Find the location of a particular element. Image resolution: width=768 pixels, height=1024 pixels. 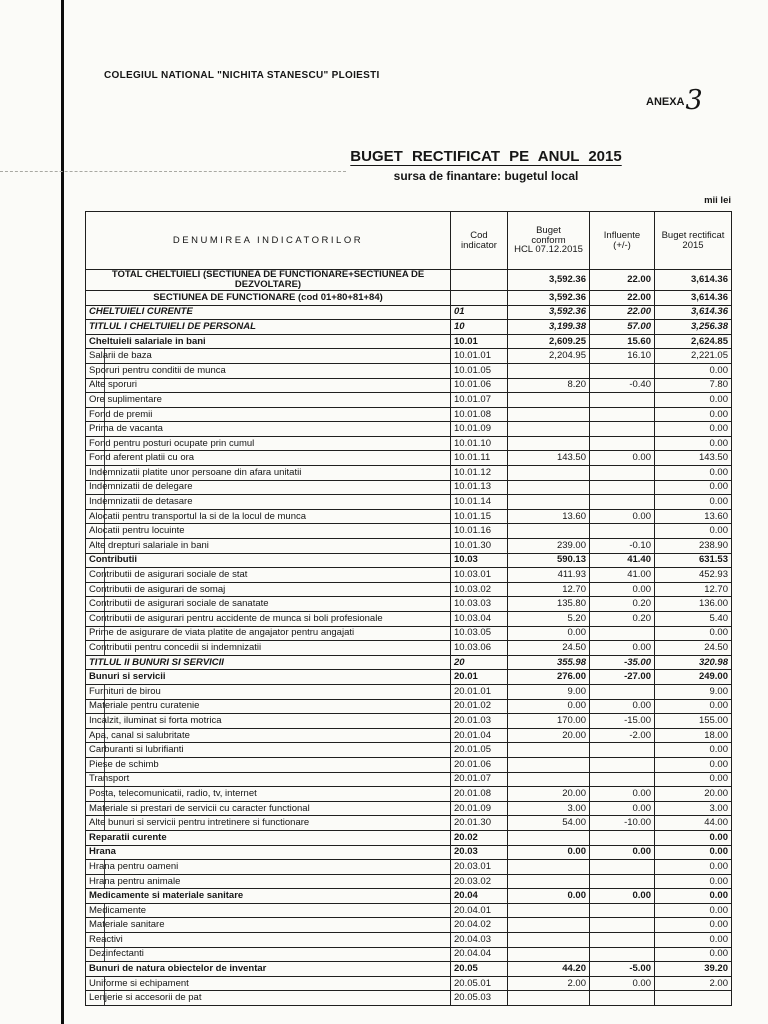

influente-cell: 41.00 is located at coordinates (622, 575).